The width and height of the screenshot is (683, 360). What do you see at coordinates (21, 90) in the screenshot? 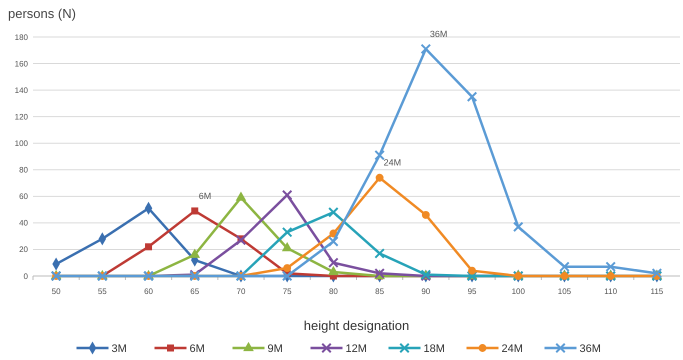
I see `y-tick-label: 140` at bounding box center [21, 90].